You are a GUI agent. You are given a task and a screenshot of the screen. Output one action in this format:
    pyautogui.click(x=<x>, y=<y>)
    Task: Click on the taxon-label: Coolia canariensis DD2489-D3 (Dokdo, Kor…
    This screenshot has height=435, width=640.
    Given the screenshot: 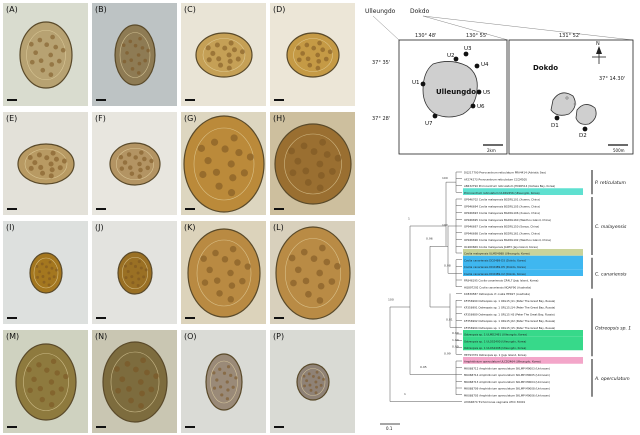 What is the action you would take?
    pyautogui.click(x=495, y=260)
    